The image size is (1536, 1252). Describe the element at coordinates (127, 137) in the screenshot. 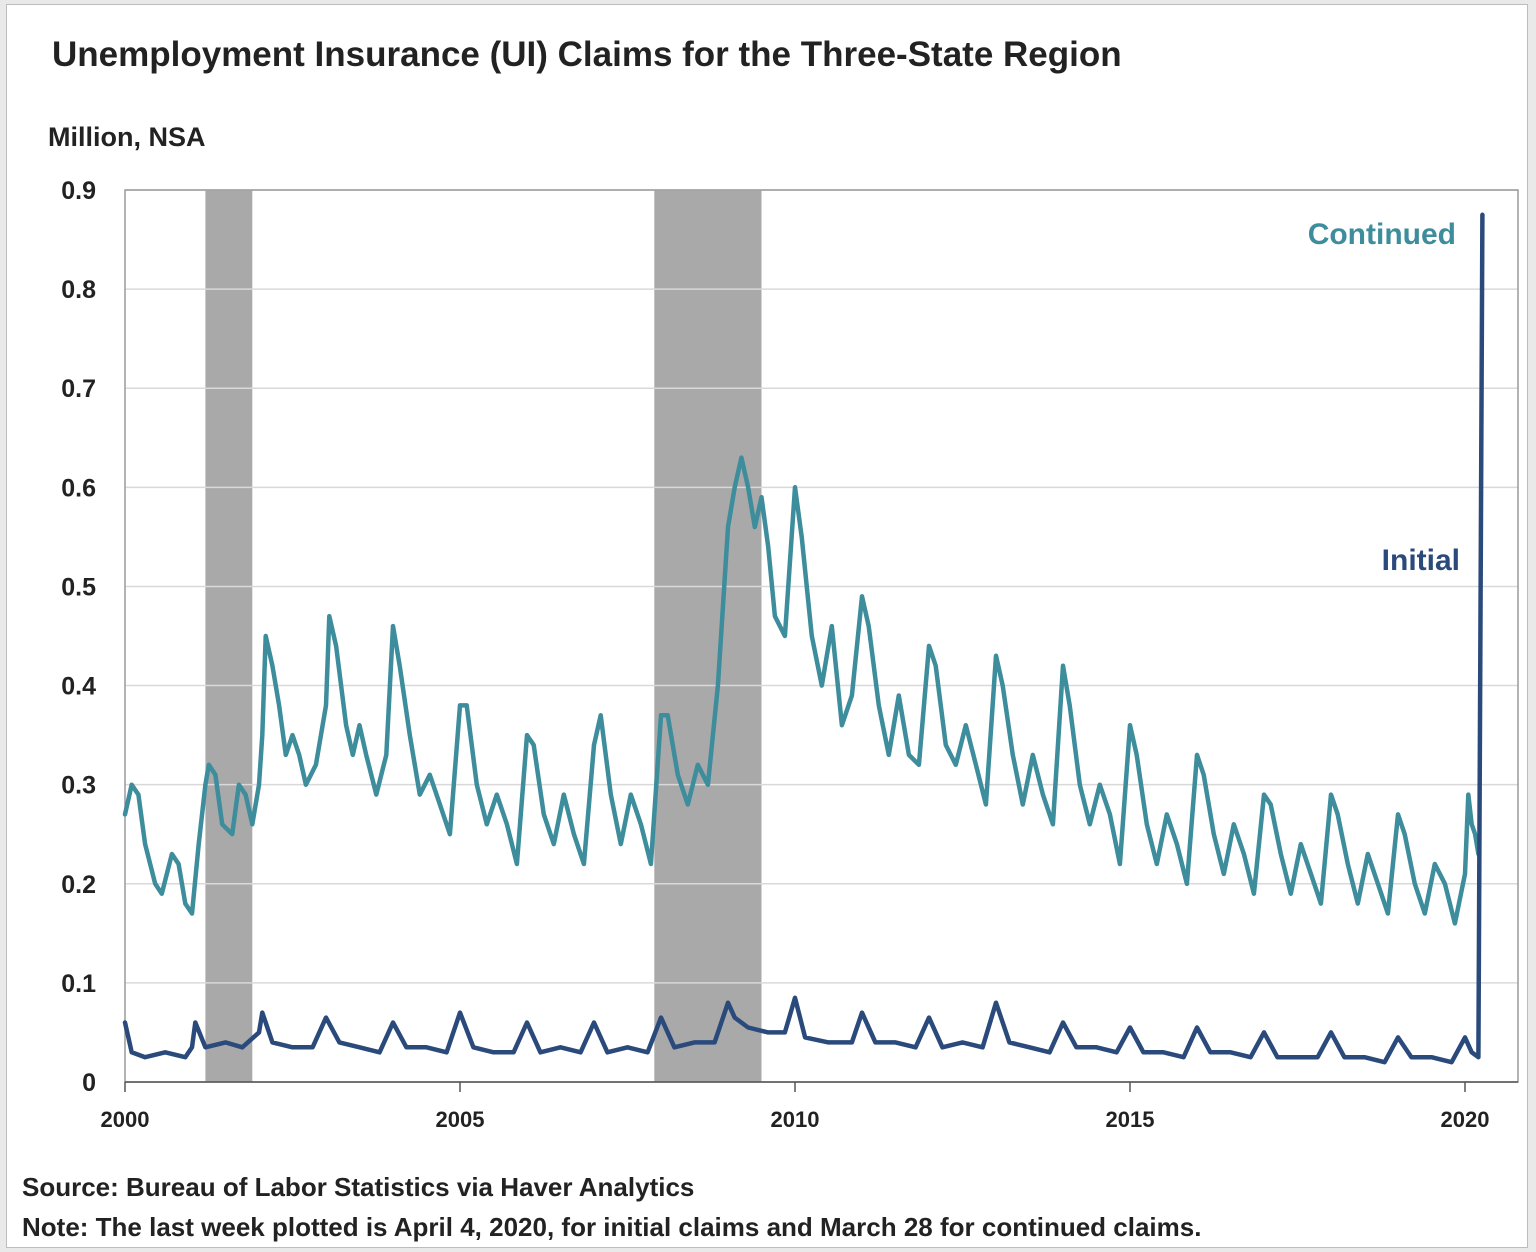

I see `y-axis-label: Million, NSA` at that location.